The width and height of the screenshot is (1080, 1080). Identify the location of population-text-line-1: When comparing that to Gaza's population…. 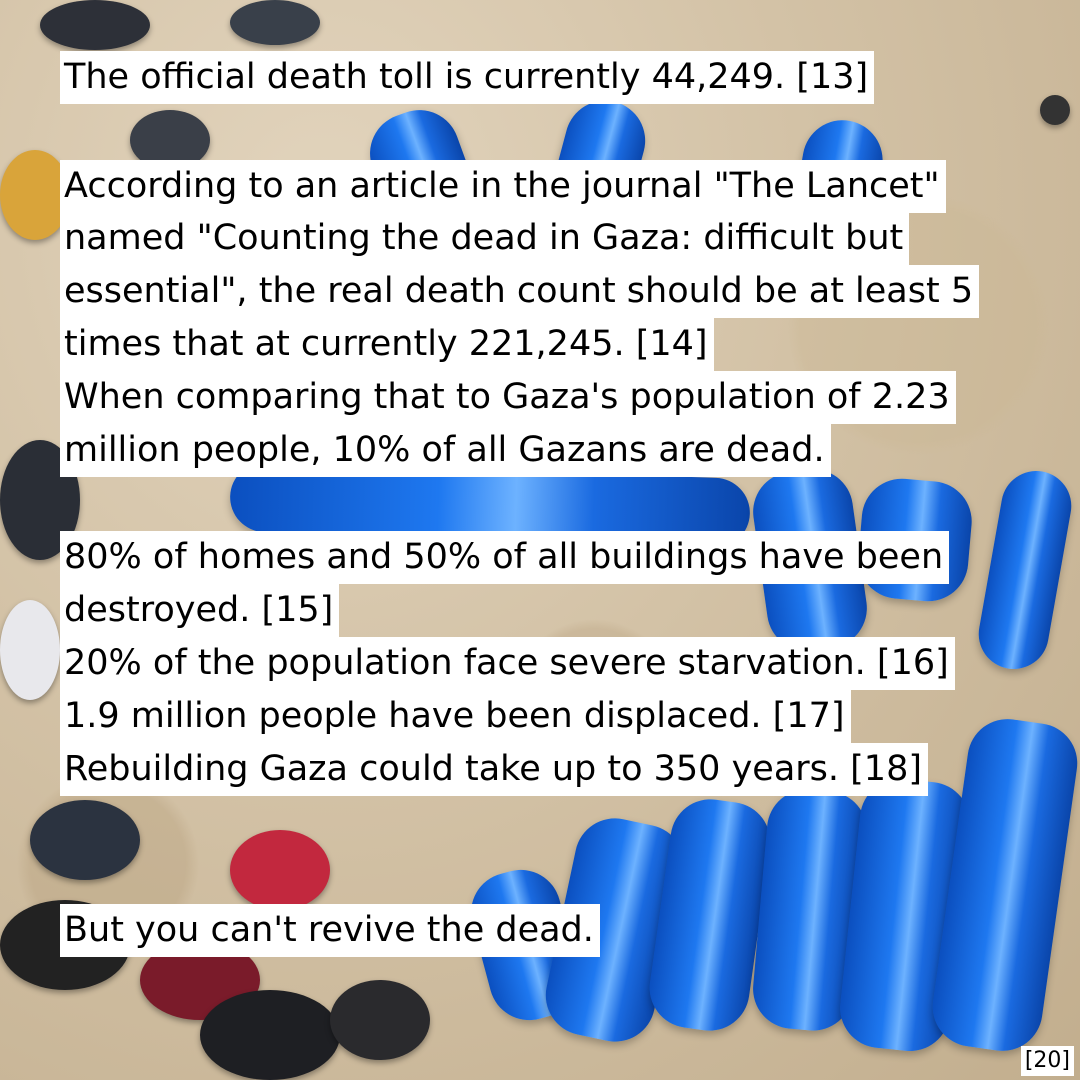
(508, 397).